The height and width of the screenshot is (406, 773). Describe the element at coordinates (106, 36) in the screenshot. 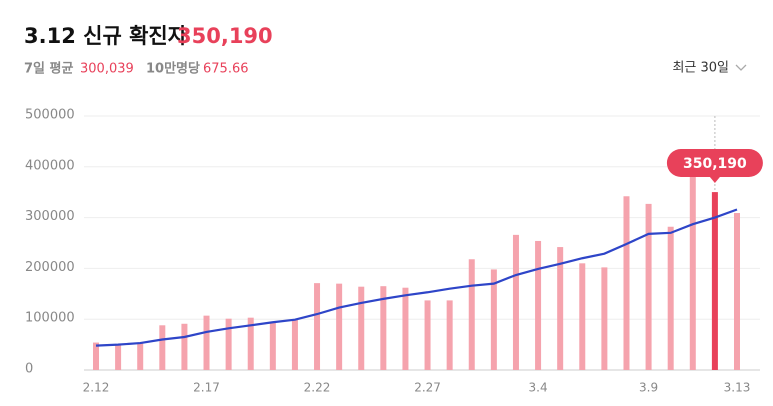

I see `title: 3.12 신규 확진자` at that location.